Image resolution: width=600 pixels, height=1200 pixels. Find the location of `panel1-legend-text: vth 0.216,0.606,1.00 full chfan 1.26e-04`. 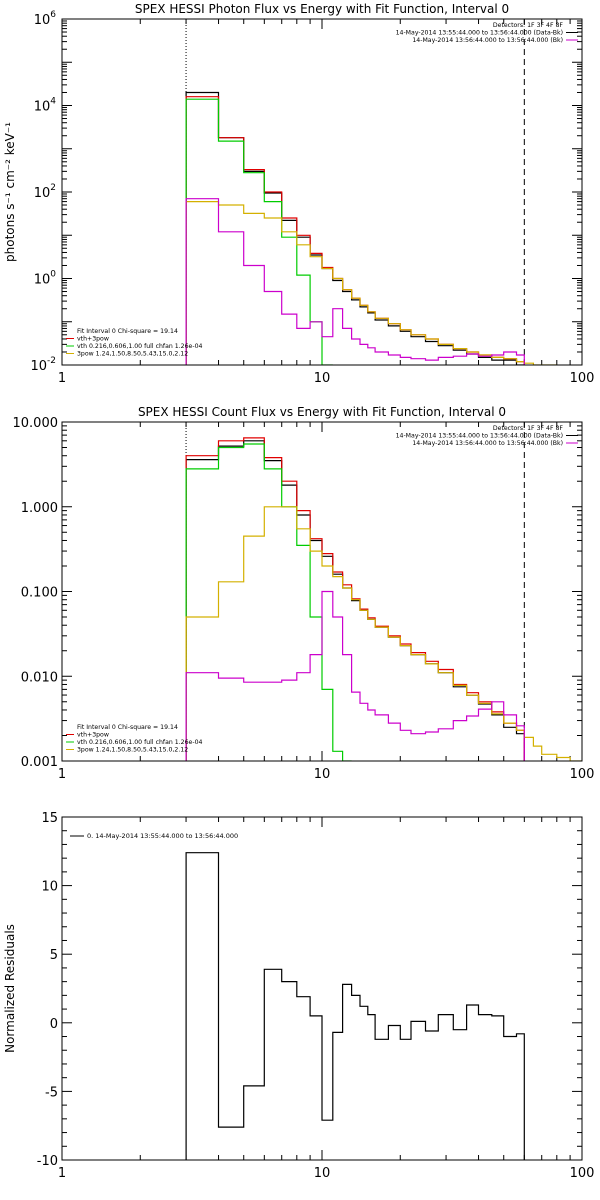

panel1-legend-text: vth 0.216,0.606,1.00 full chfan 1.26e-04 is located at coordinates (140, 346).